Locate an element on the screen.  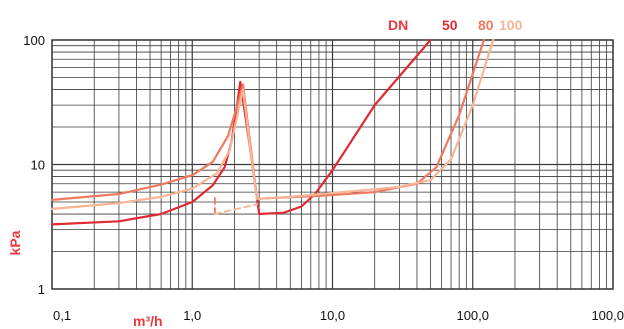
legend-item-50: 50 is located at coordinates (450, 25).